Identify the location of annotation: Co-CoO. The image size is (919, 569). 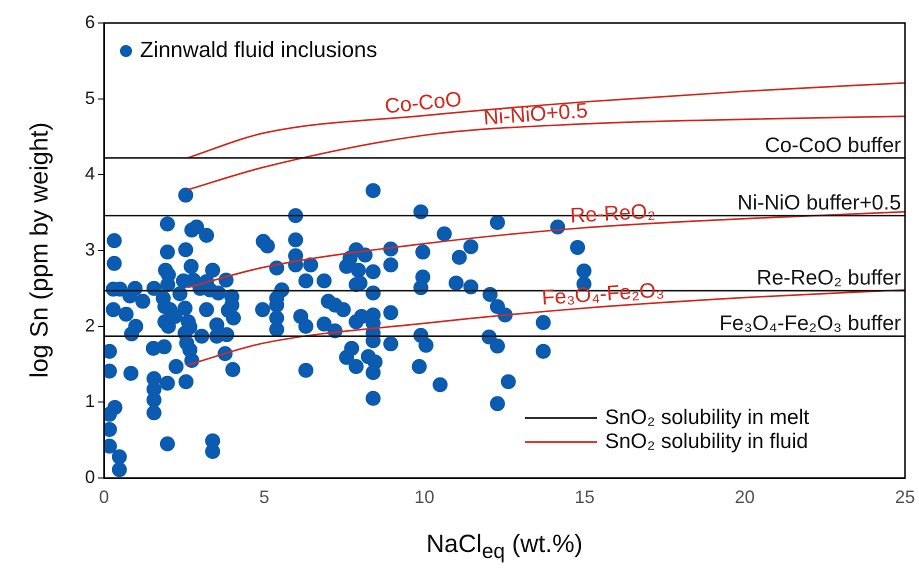
(423, 103).